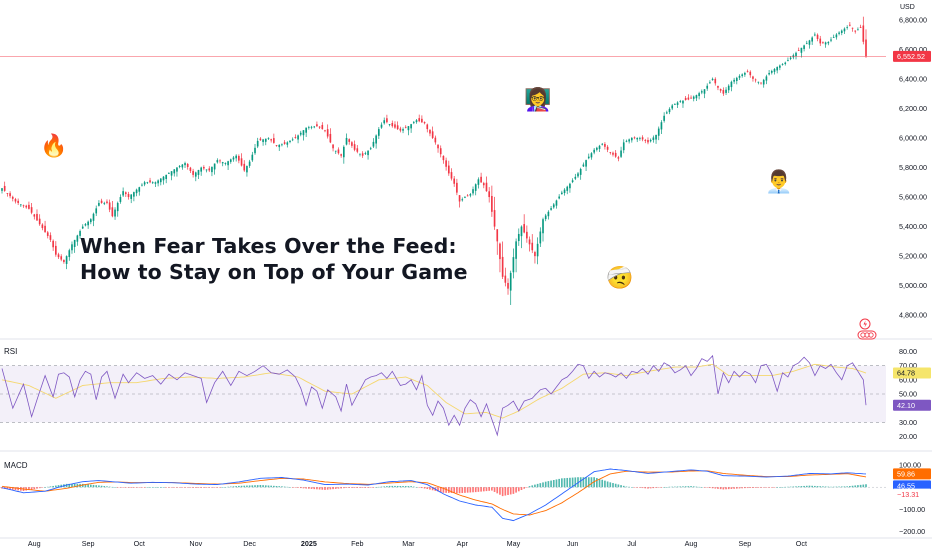  I want to click on time-axis-label: Jul, so click(632, 543).